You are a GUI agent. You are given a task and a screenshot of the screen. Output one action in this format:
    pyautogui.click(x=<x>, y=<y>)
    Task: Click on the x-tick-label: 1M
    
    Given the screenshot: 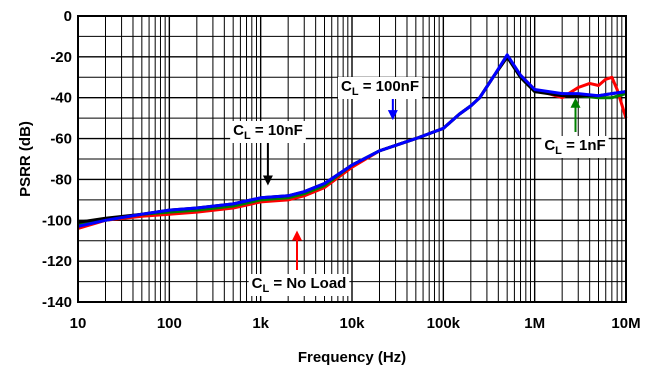 What is the action you would take?
    pyautogui.click(x=534, y=323)
    